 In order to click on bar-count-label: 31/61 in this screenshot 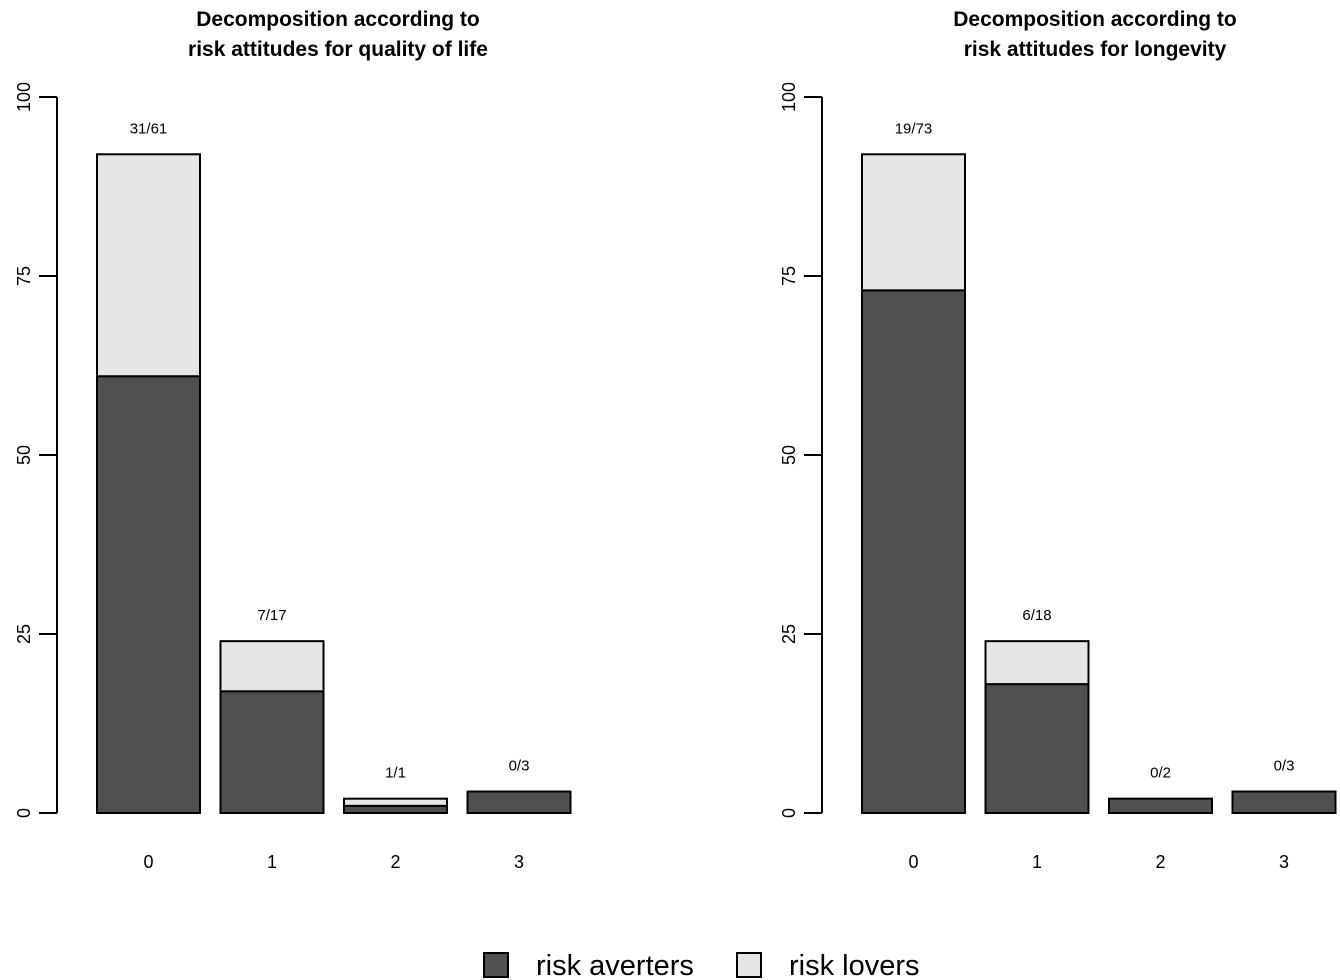, I will do `click(149, 128)`.